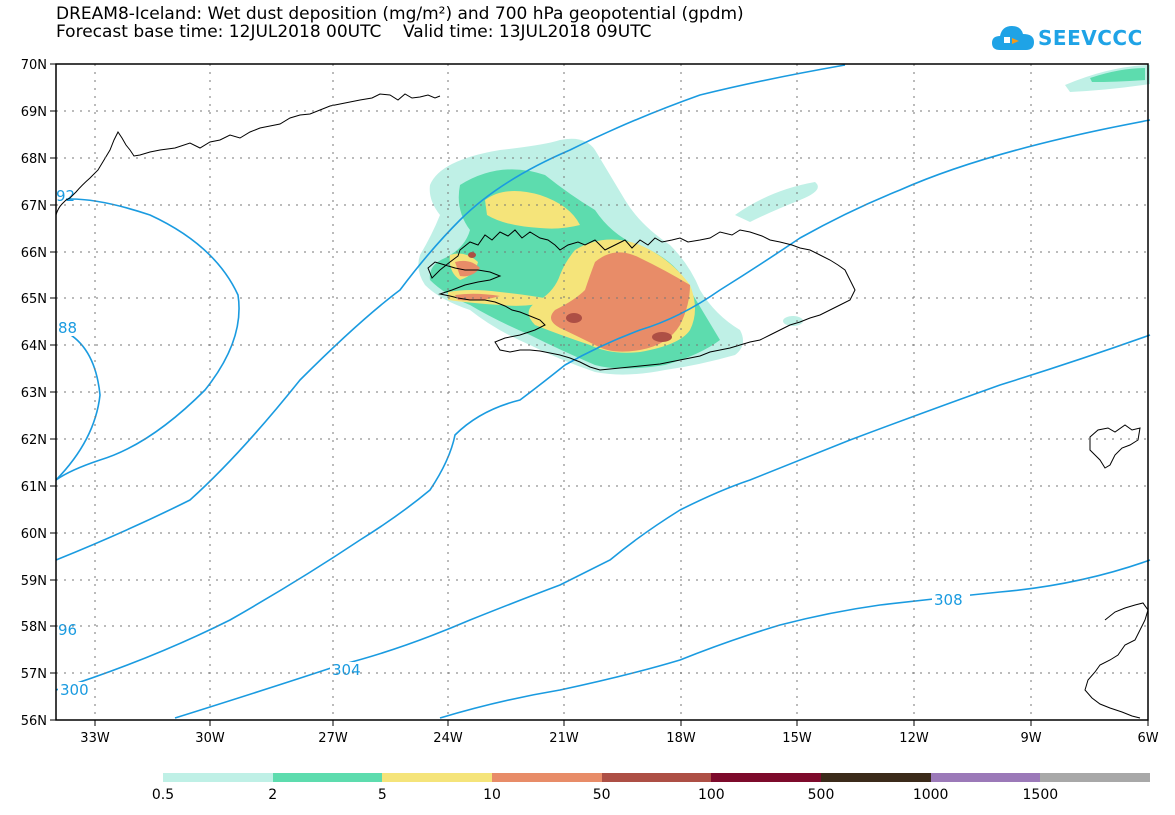  Describe the element at coordinates (467, 268) in the screenshot. I see `dust-area-10-westfjord` at that location.